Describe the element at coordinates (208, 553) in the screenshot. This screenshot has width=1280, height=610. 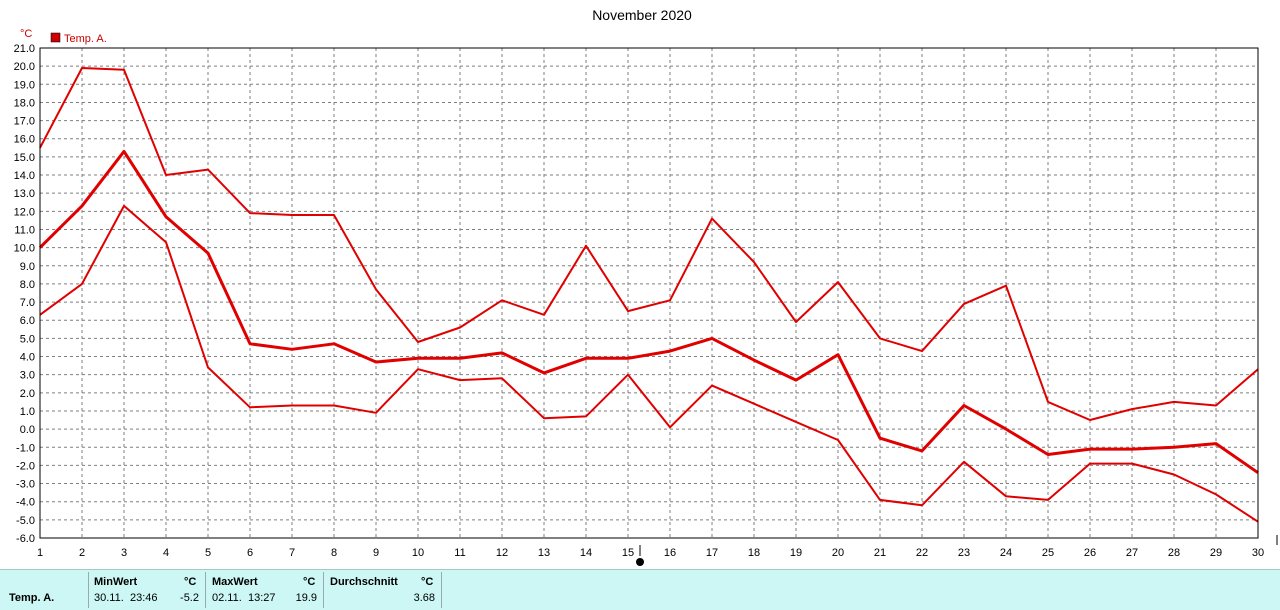
I see `x-tick-label: 5` at that location.